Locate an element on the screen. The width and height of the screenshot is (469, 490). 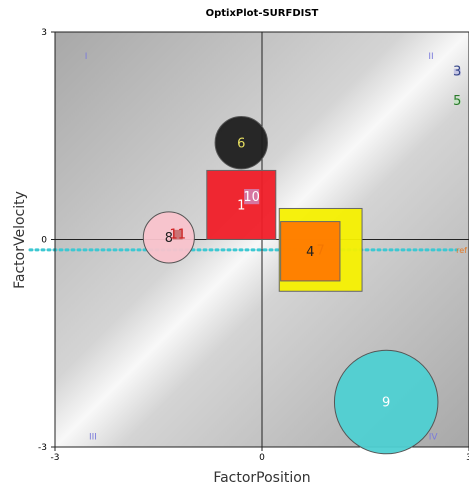
marker-label-9: 9 is located at coordinates (386, 403).